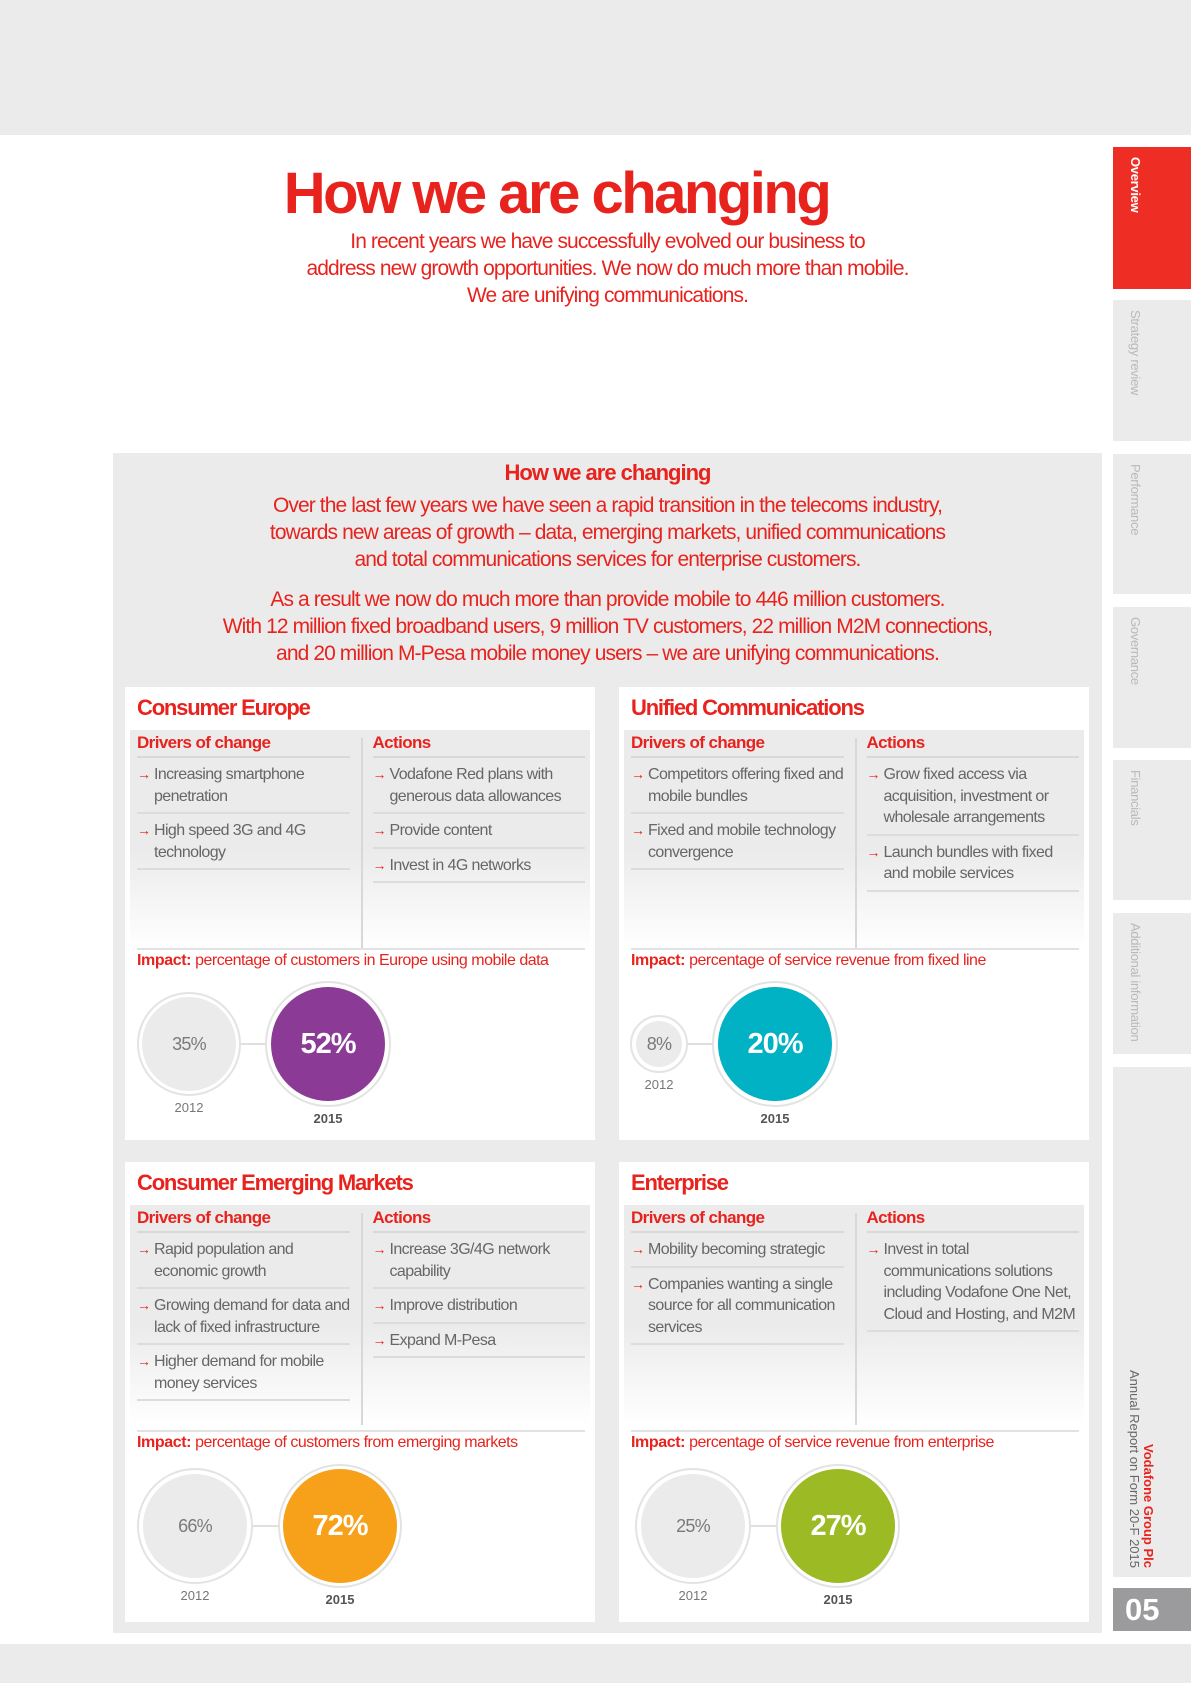 The height and width of the screenshot is (1683, 1191). What do you see at coordinates (607, 295) in the screenshot?
I see `subtitle-line: We are unifying communications.` at bounding box center [607, 295].